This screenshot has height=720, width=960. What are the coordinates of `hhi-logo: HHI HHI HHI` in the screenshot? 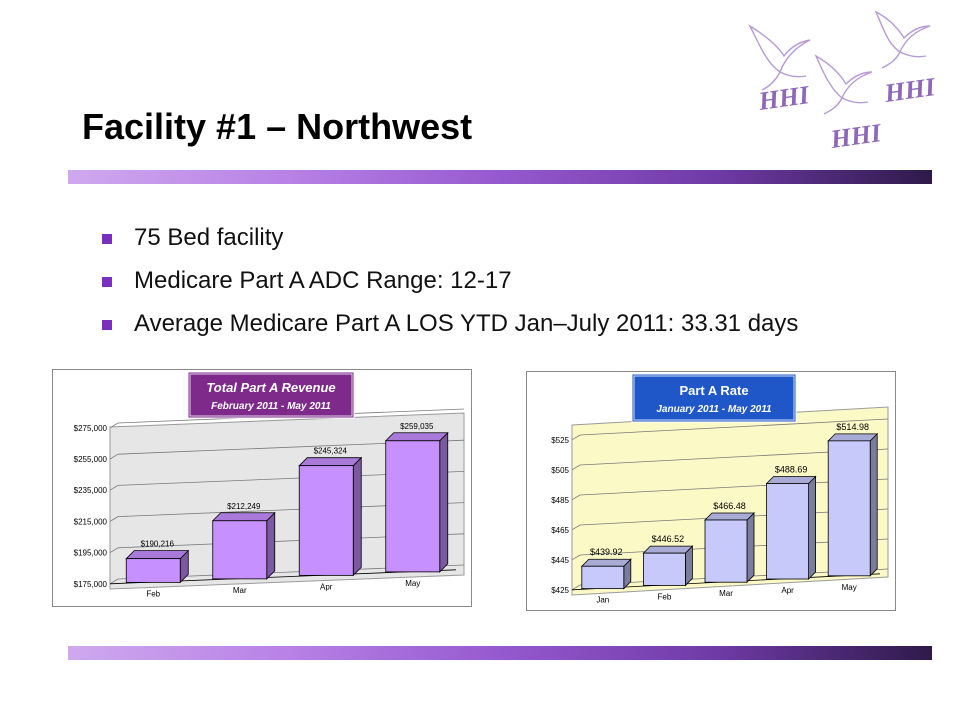 It's located at (843, 82).